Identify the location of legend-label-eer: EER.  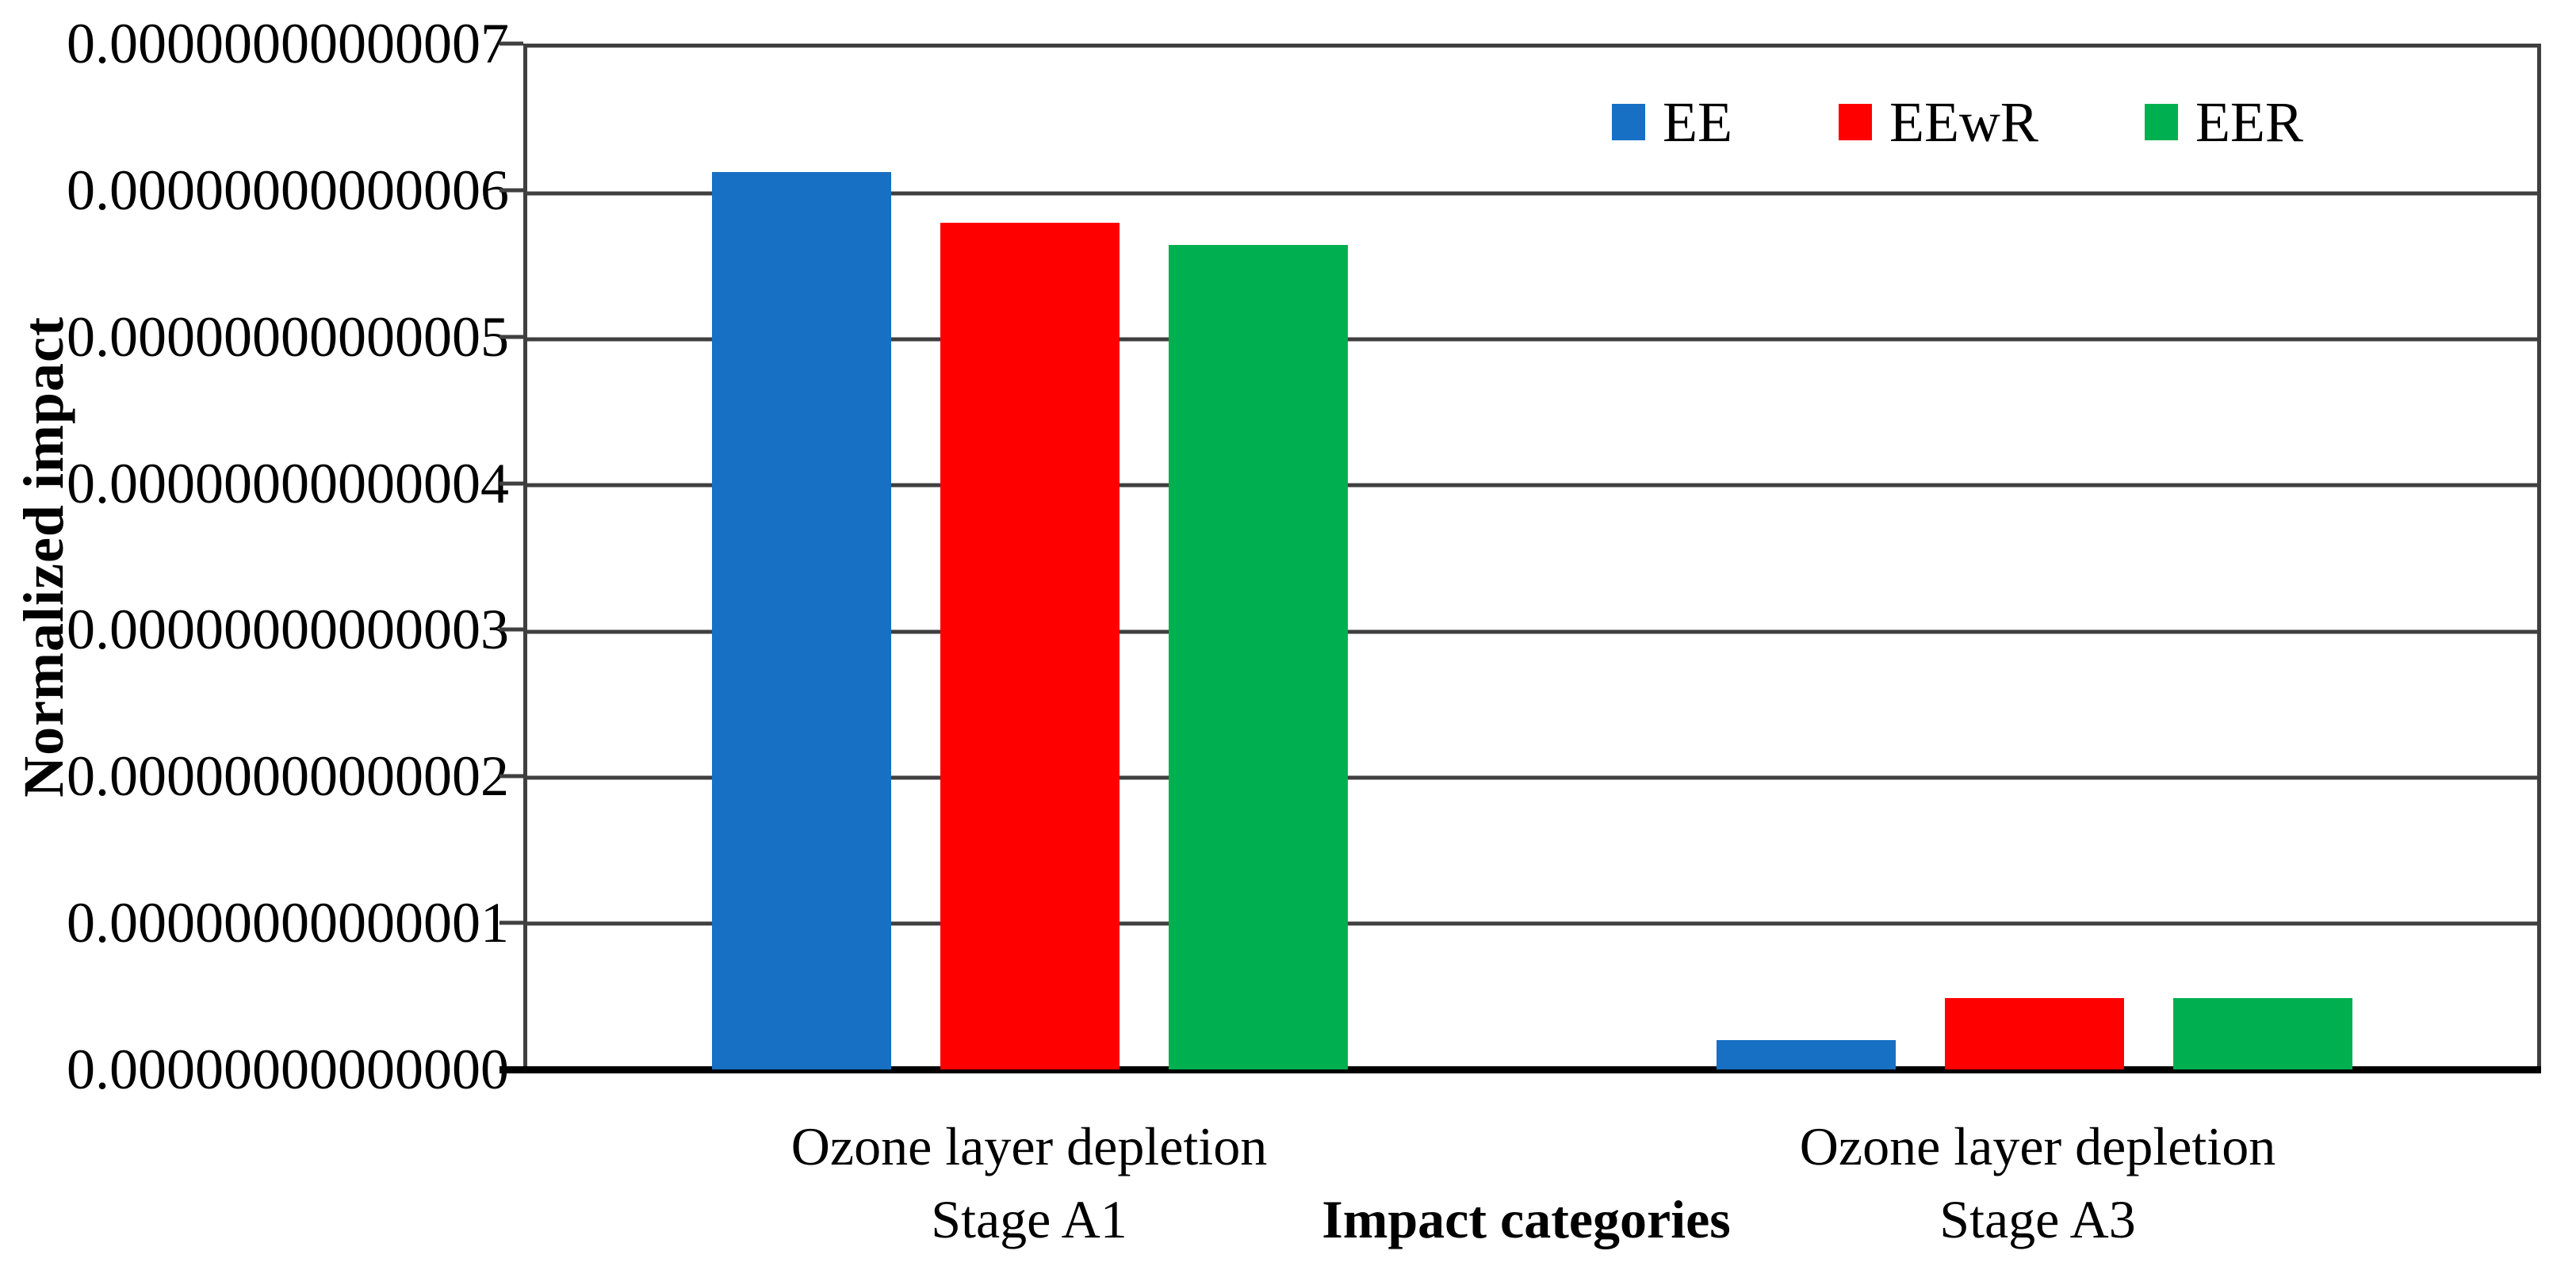
(2249, 122).